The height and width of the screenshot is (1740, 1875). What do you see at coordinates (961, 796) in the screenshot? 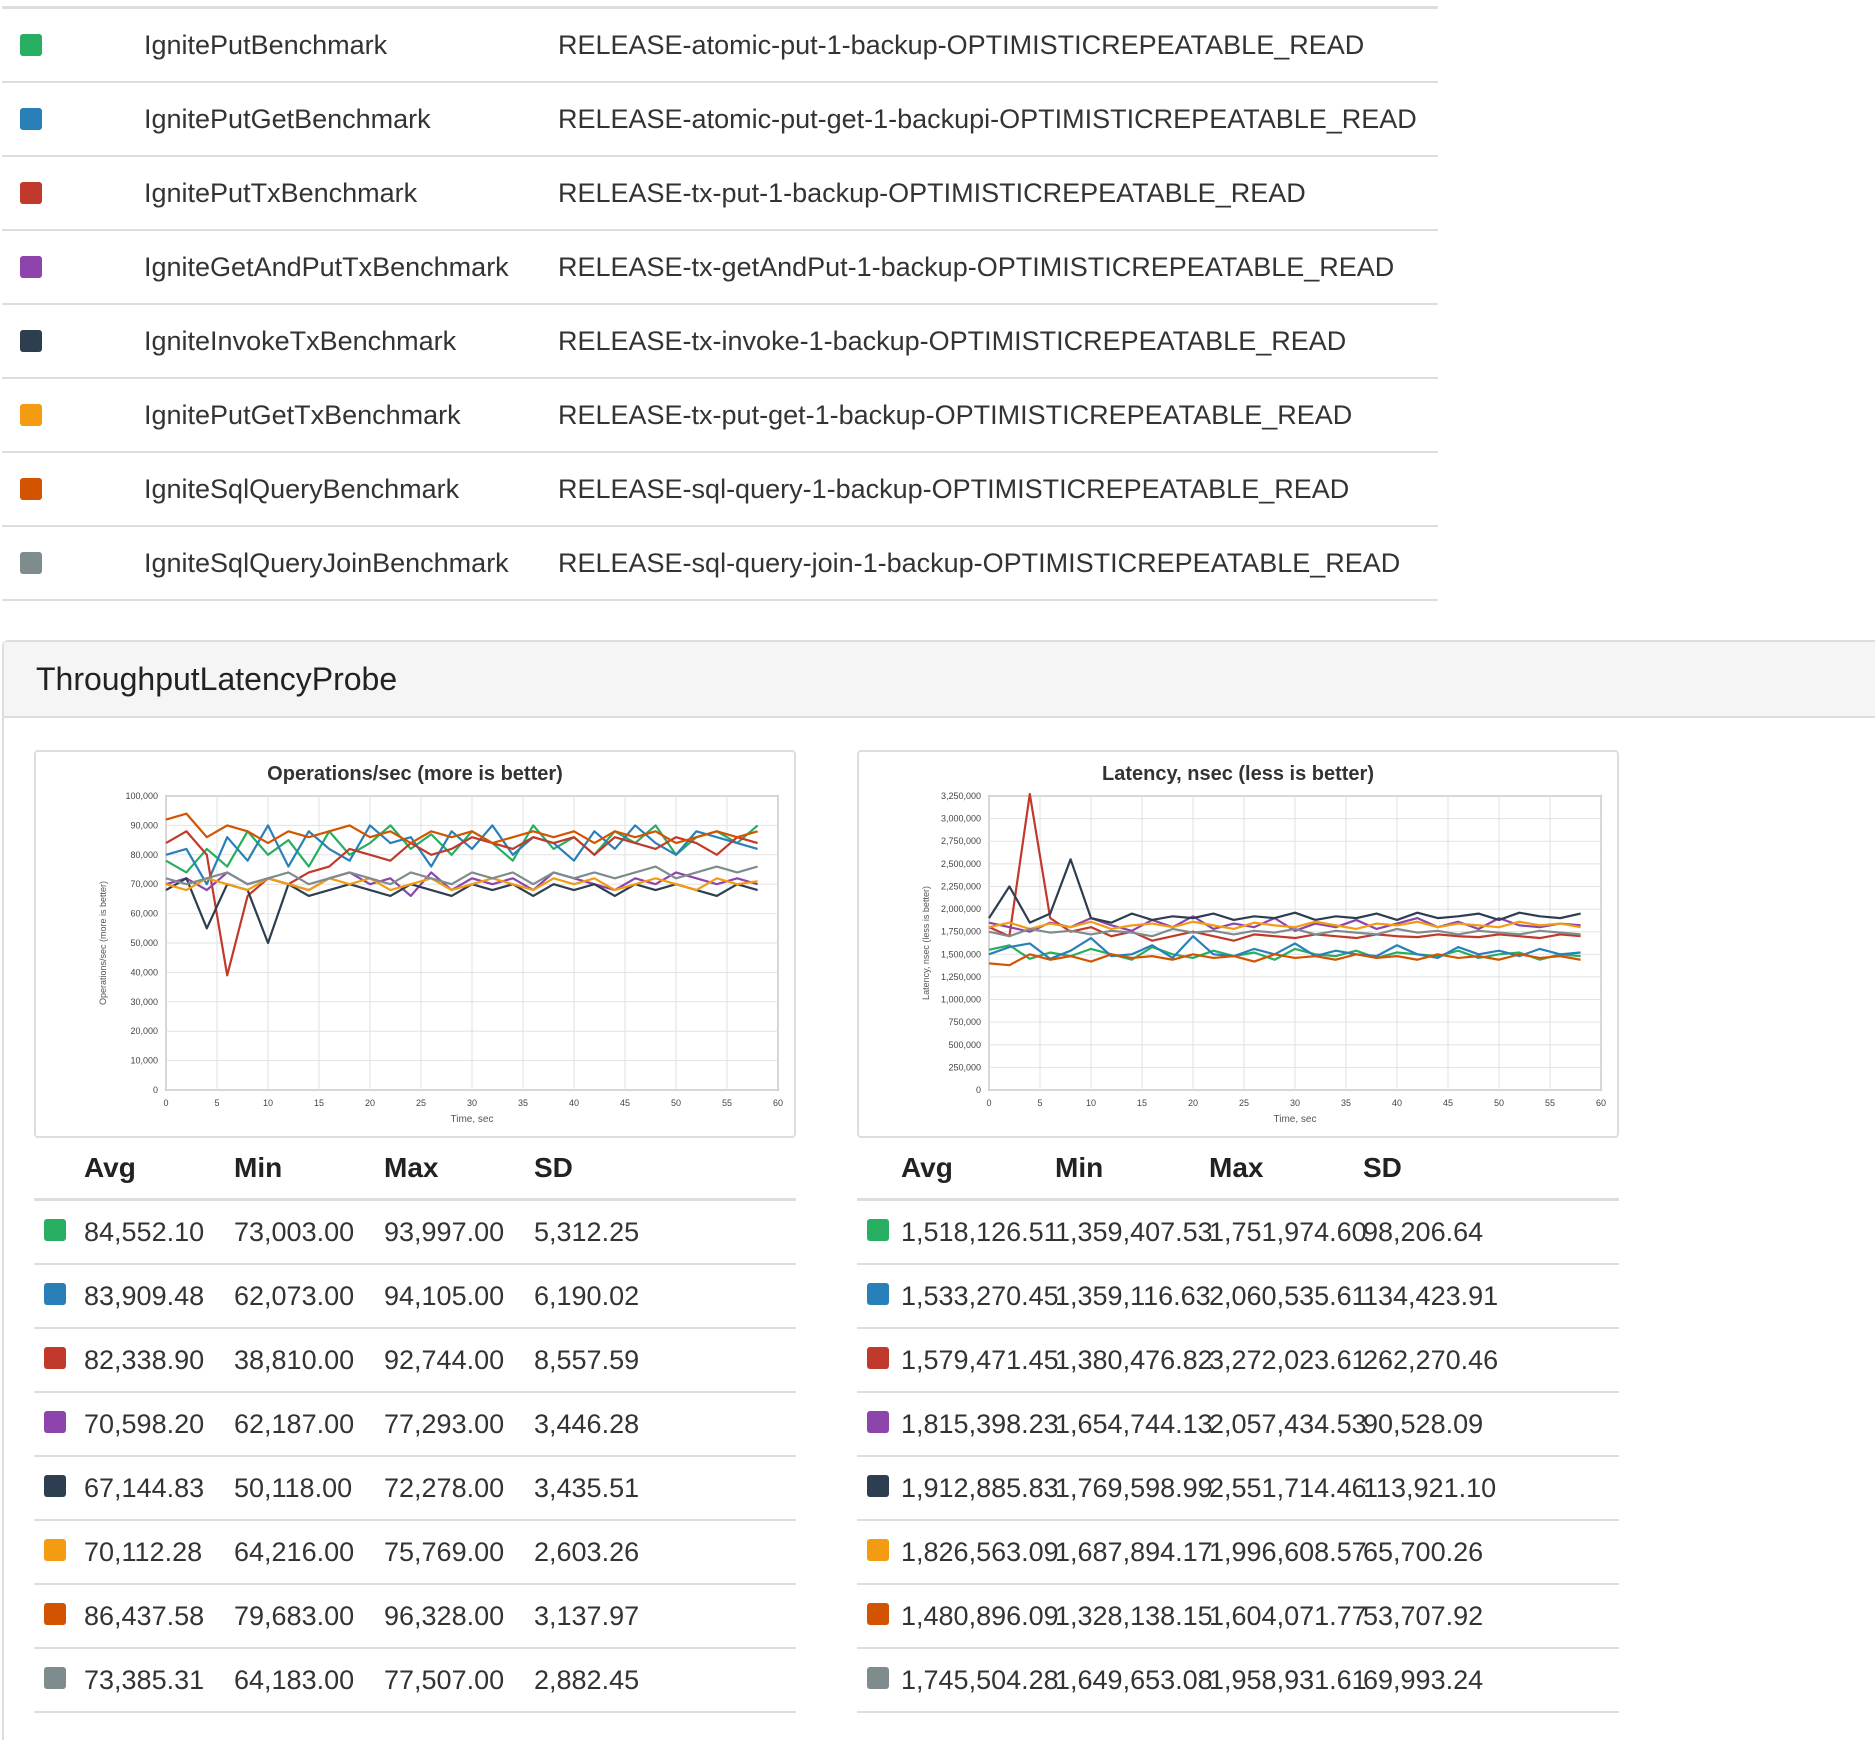
I see `y-tick-label: 3,250,000` at bounding box center [961, 796].